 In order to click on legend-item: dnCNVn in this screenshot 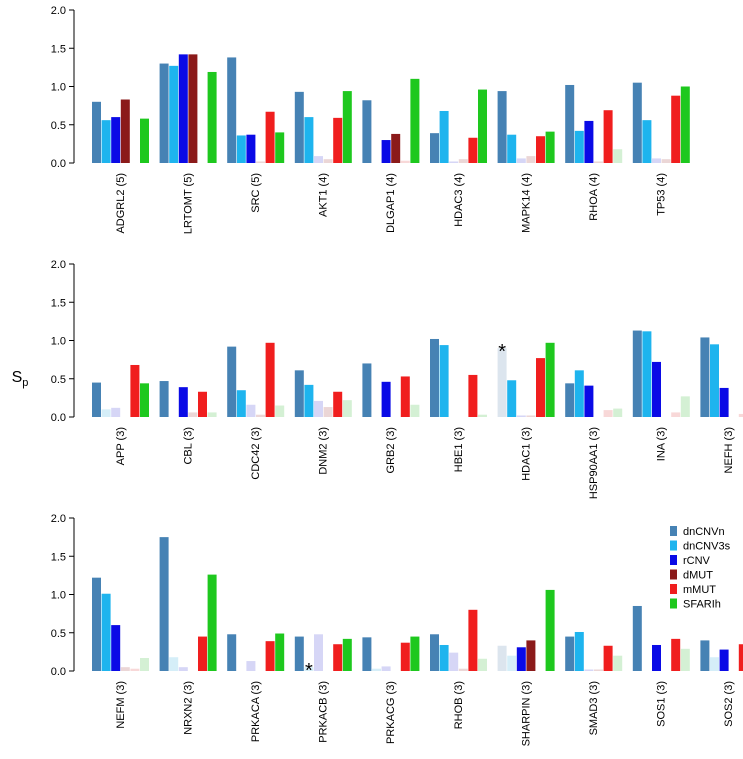, I will do `click(697, 532)`.